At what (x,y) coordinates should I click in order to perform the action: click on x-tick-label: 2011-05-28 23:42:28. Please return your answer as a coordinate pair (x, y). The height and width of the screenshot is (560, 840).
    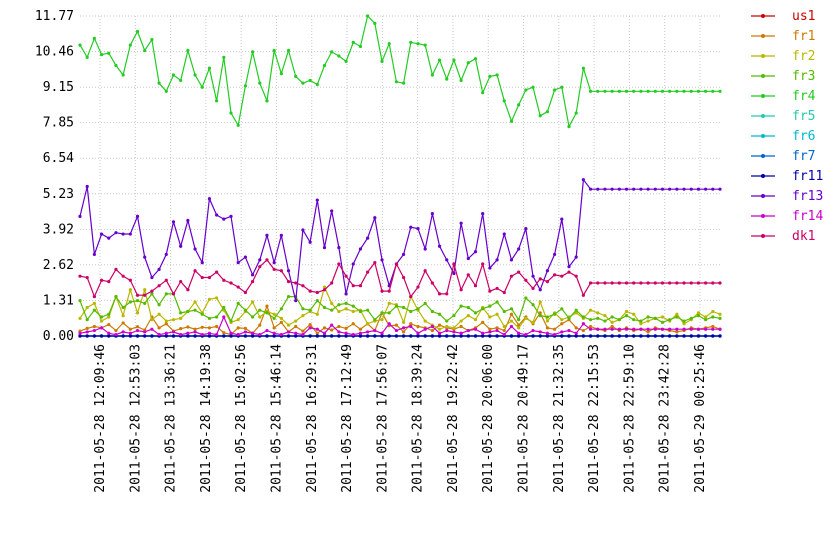
    Looking at the image, I should click on (665, 418).